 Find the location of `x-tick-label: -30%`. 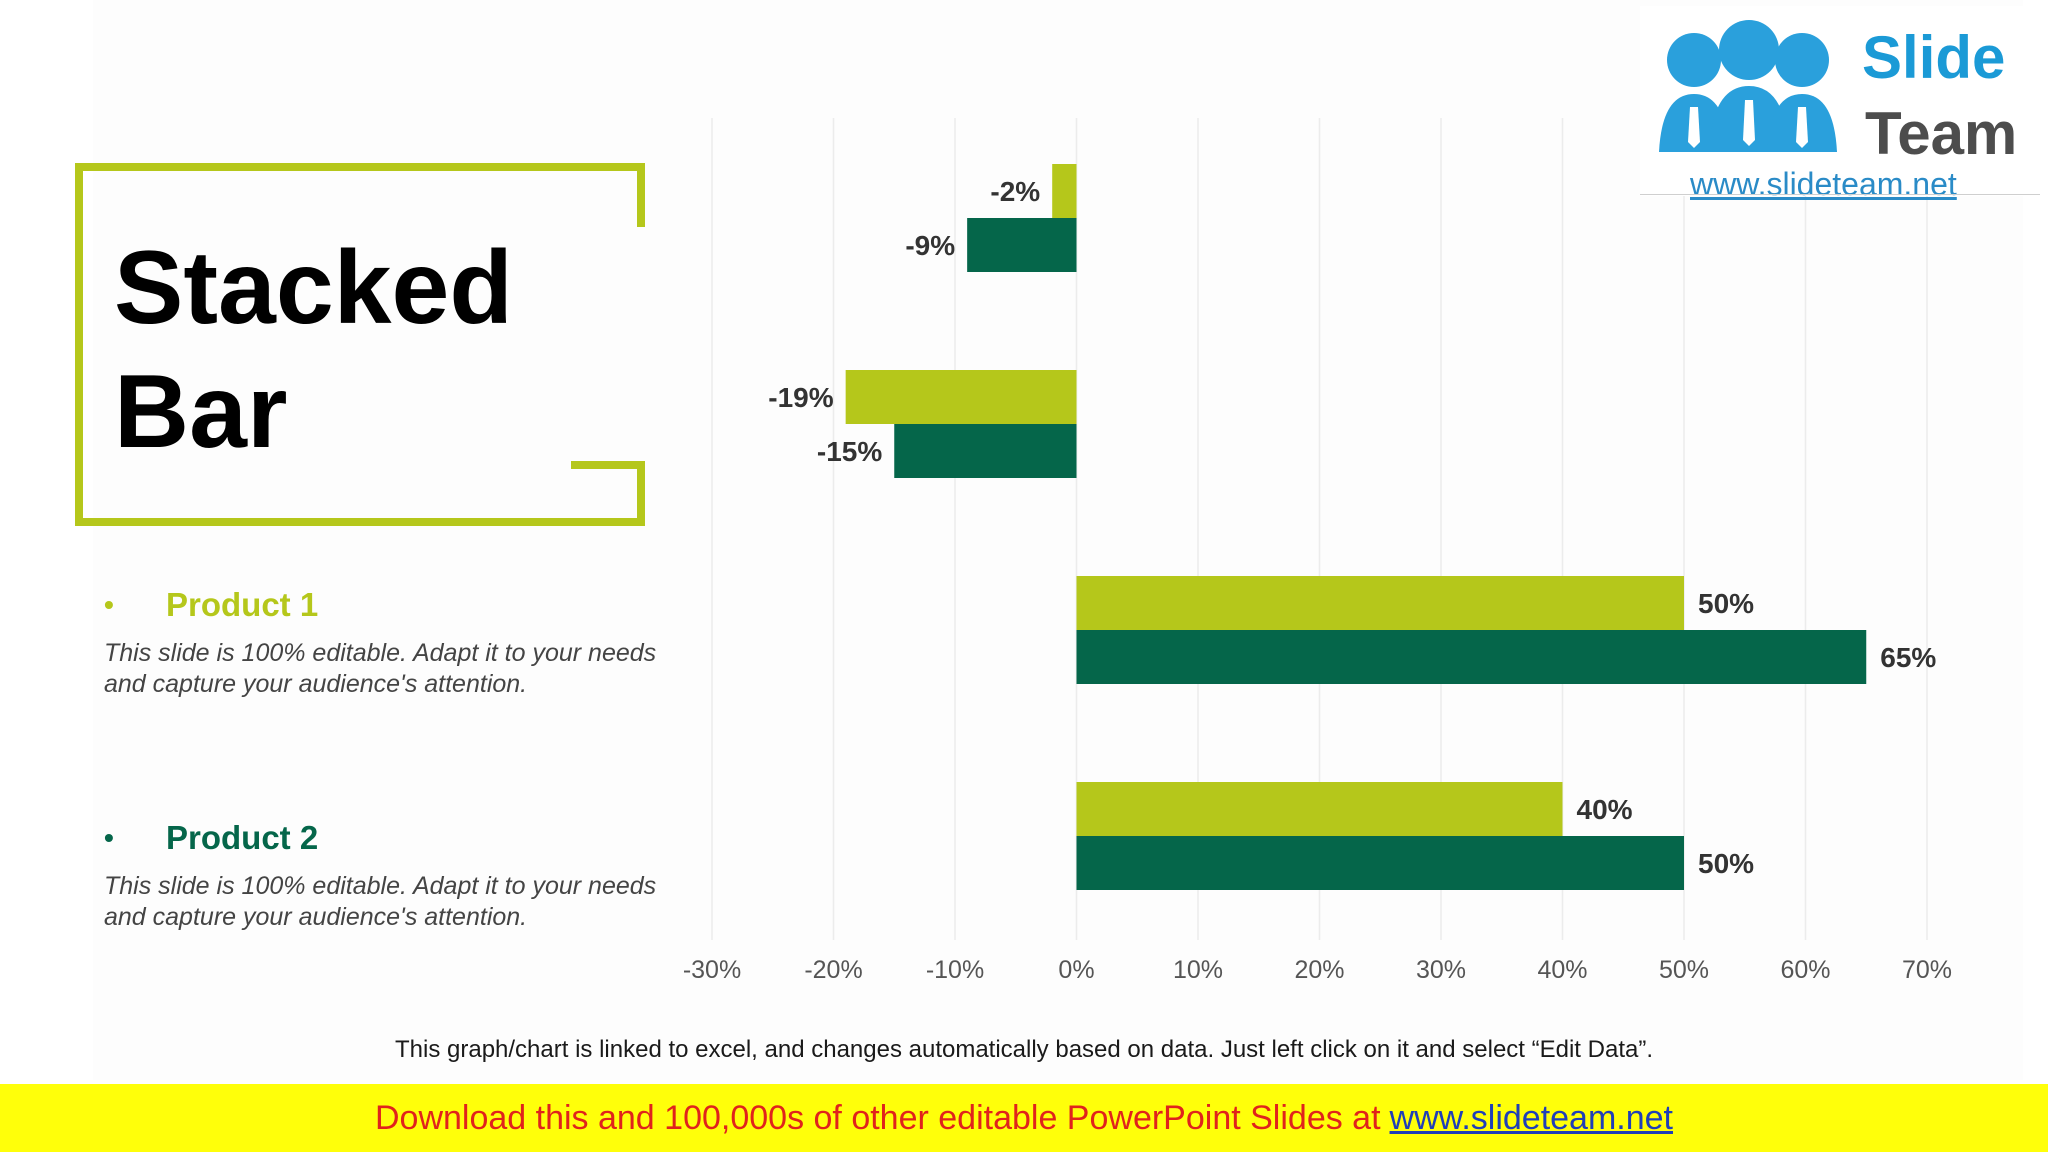

x-tick-label: -30% is located at coordinates (712, 970).